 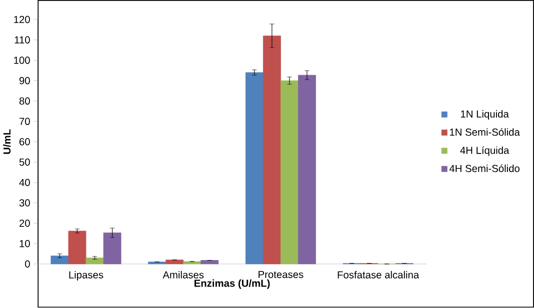 What do you see at coordinates (22, 40) in the screenshot?
I see `y-tick-label: 110` at bounding box center [22, 40].